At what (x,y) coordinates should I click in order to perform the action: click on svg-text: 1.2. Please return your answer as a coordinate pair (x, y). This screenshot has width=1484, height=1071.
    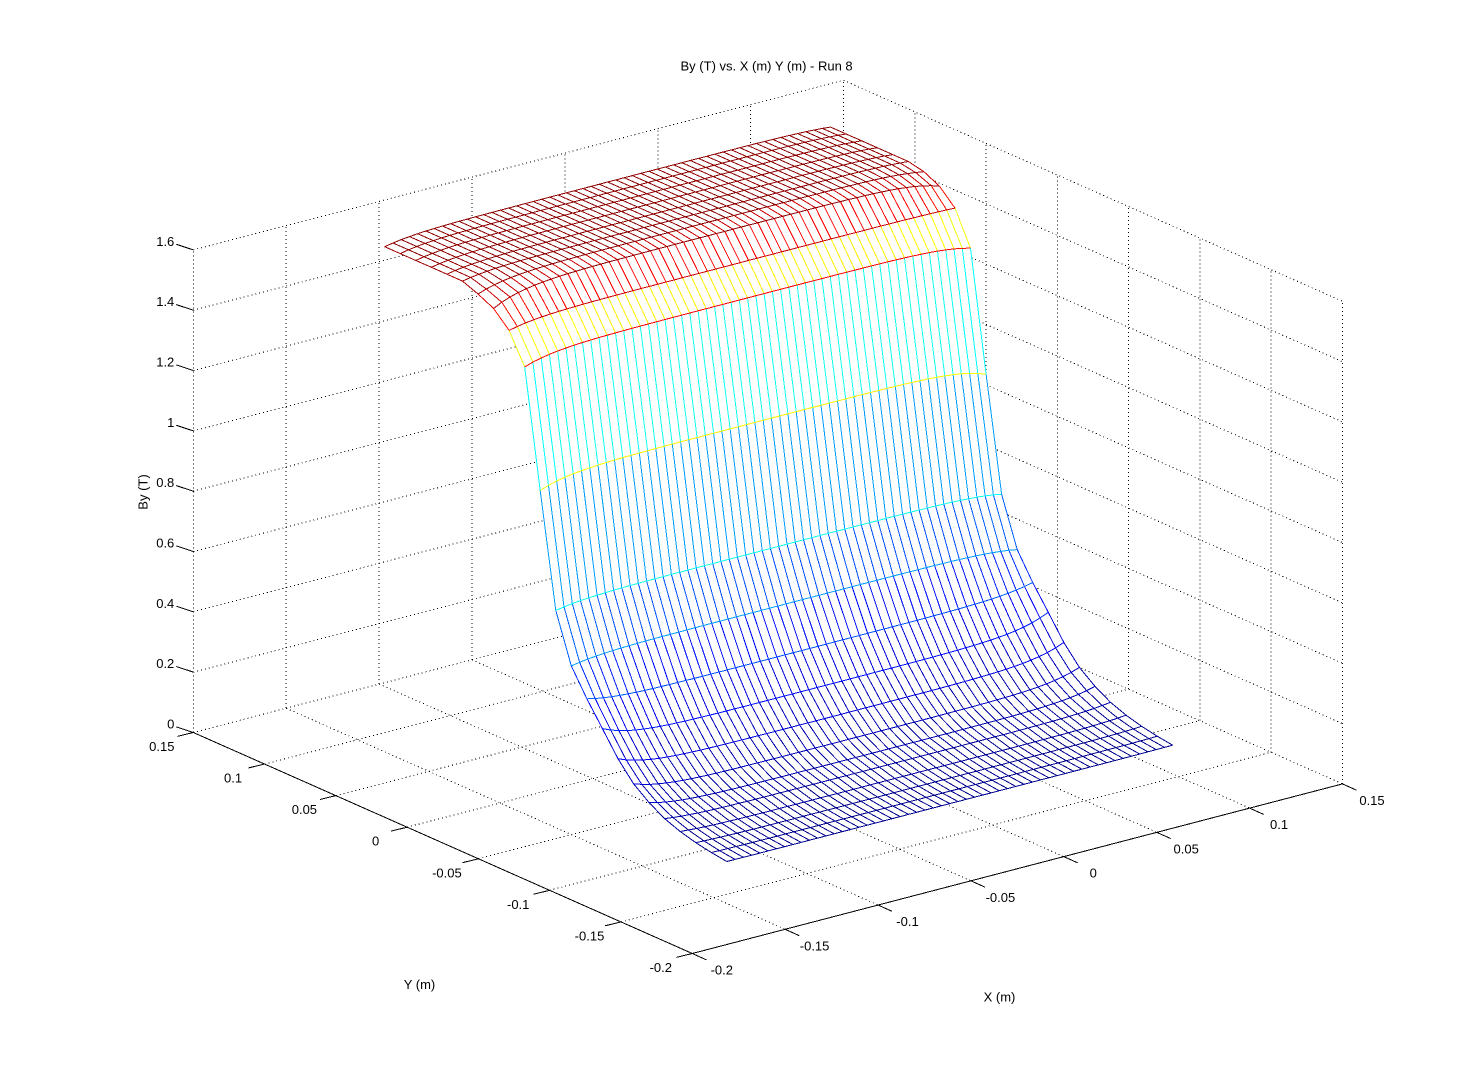
    Looking at the image, I should click on (165, 362).